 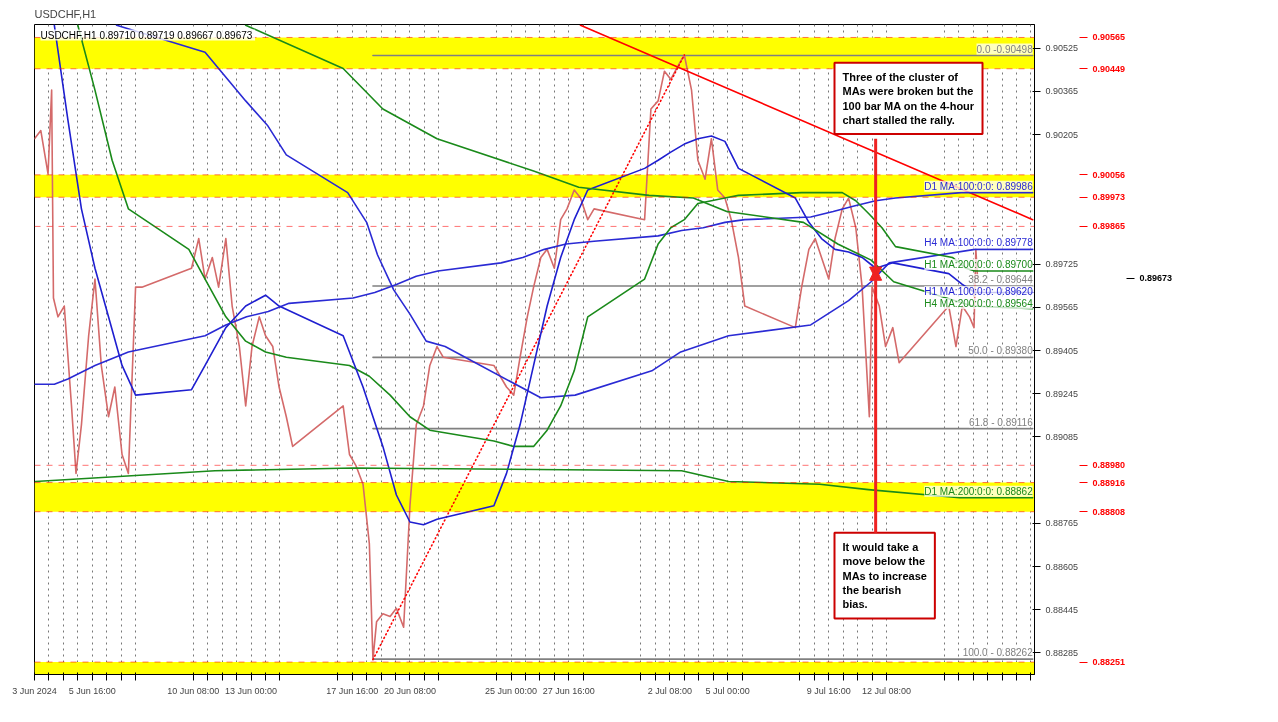 What do you see at coordinates (1005, 49) in the screenshot?
I see `series-label: 0.0 -0.90498` at bounding box center [1005, 49].